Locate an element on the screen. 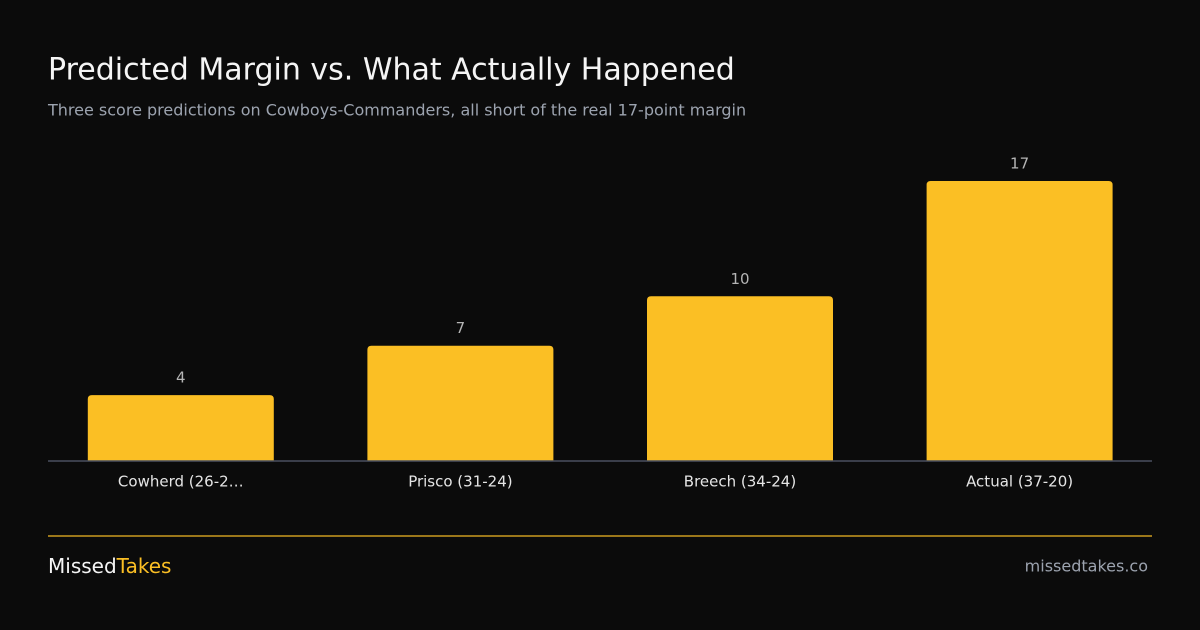  site-url: missedtakes.co is located at coordinates (1086, 566).